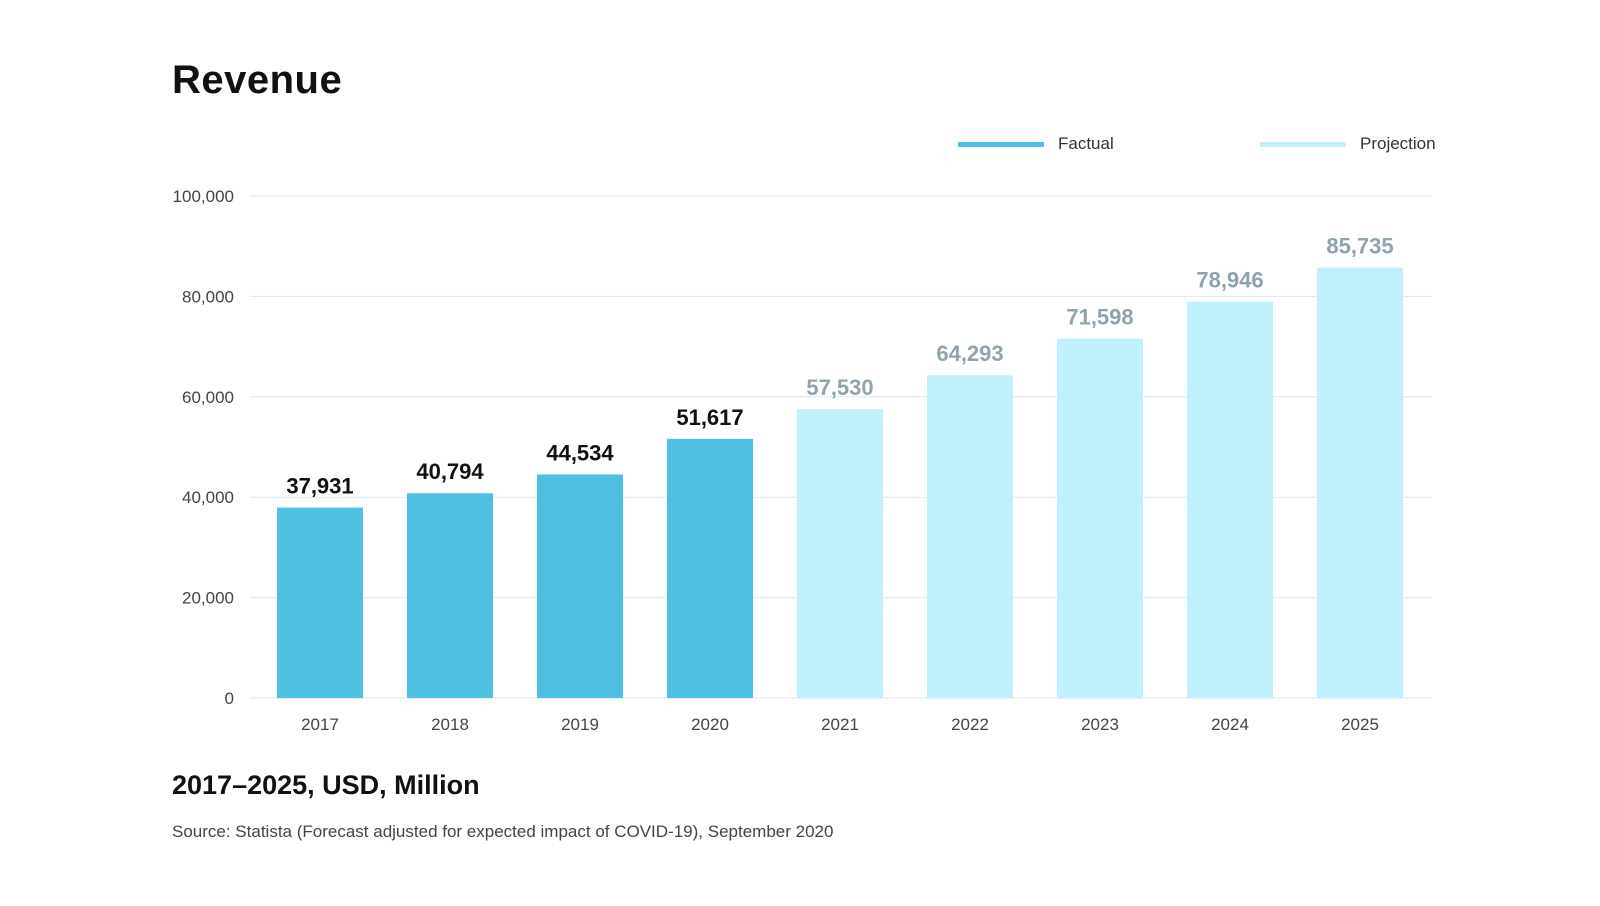  I want to click on value-label: 57,530, so click(839, 387).